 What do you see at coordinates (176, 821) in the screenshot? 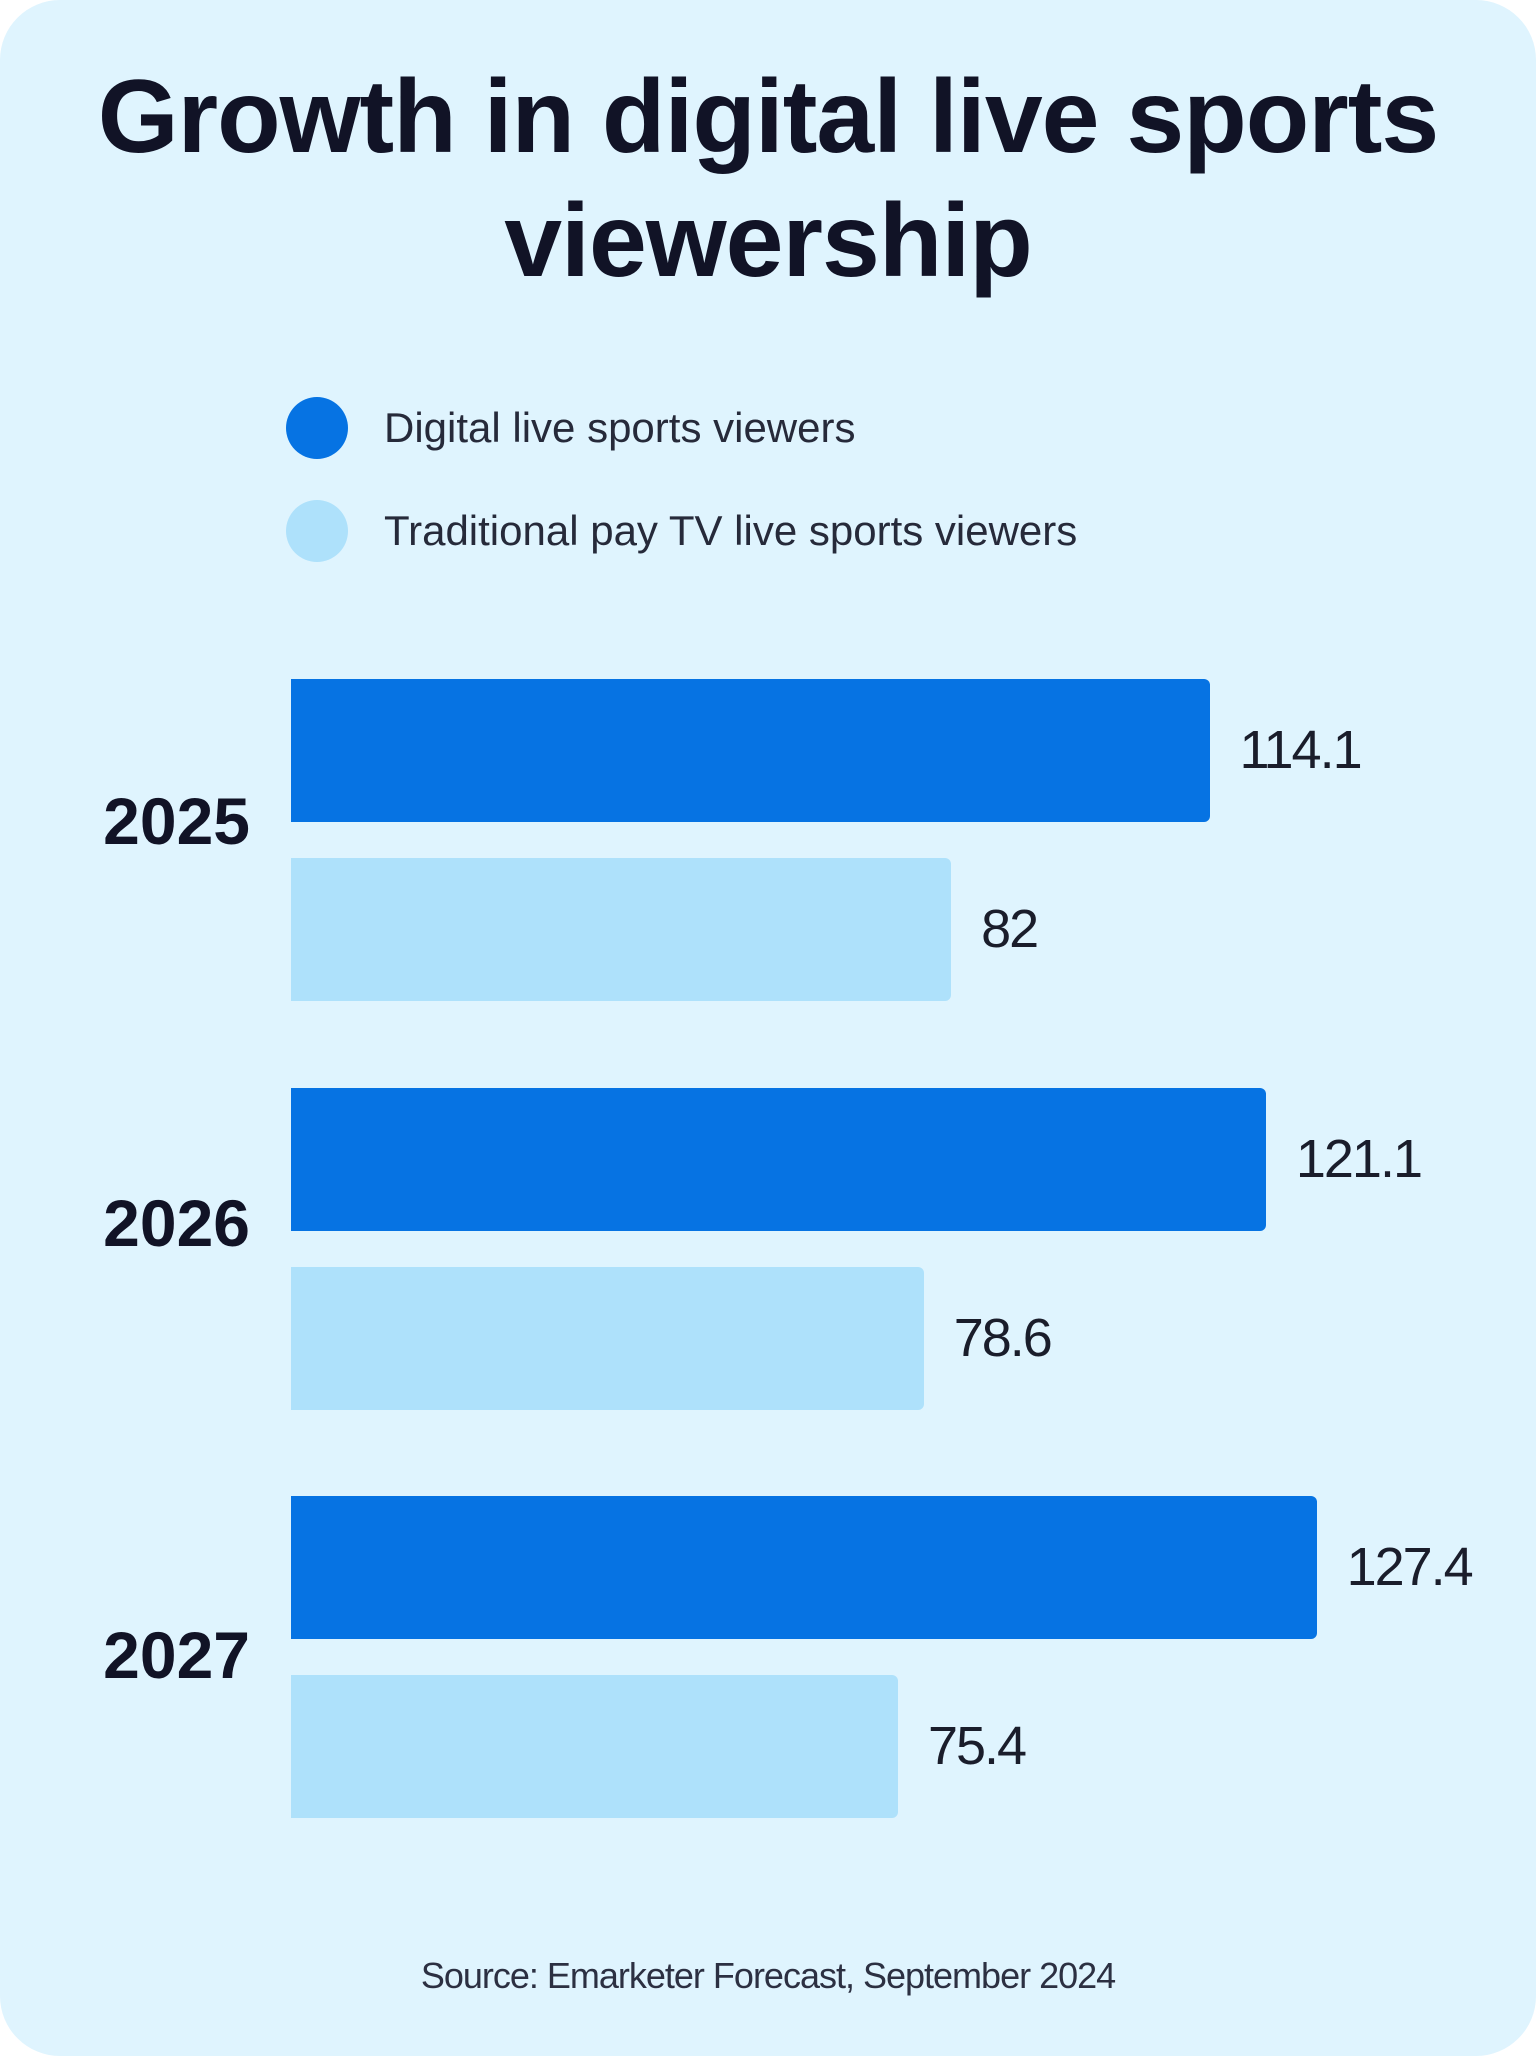
I see `category-label-2025: 2025` at bounding box center [176, 821].